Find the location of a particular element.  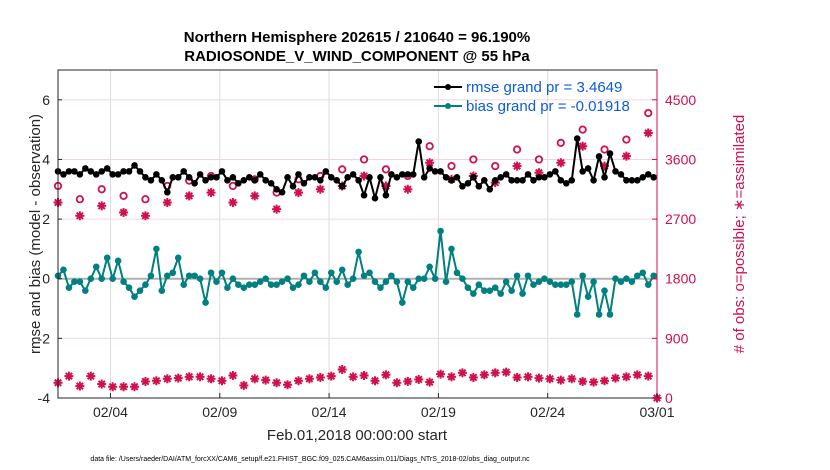

x-tick-label: 03/01 is located at coordinates (656, 412).